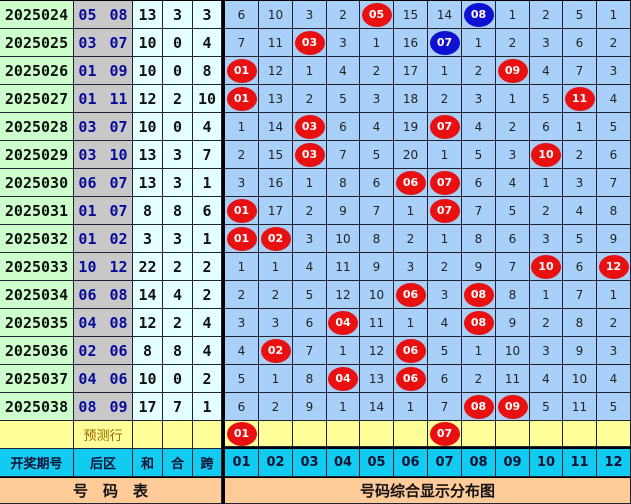 The width and height of the screenshot is (631, 504). Describe the element at coordinates (177, 322) in the screenshot. I see `he-cell-text: 2` at that location.